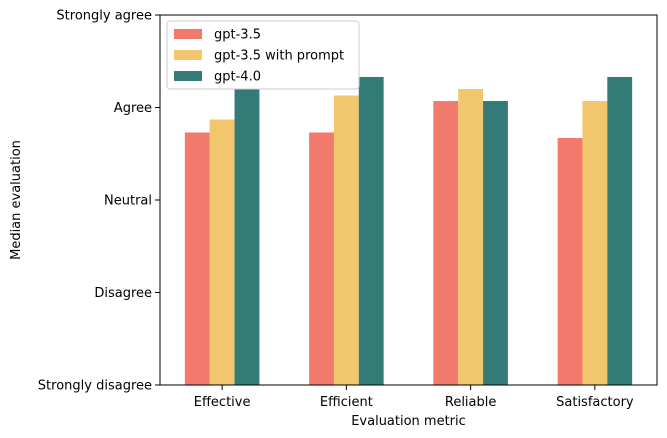  I want to click on bar-gpt-4-0-satisfactory, so click(620, 230).